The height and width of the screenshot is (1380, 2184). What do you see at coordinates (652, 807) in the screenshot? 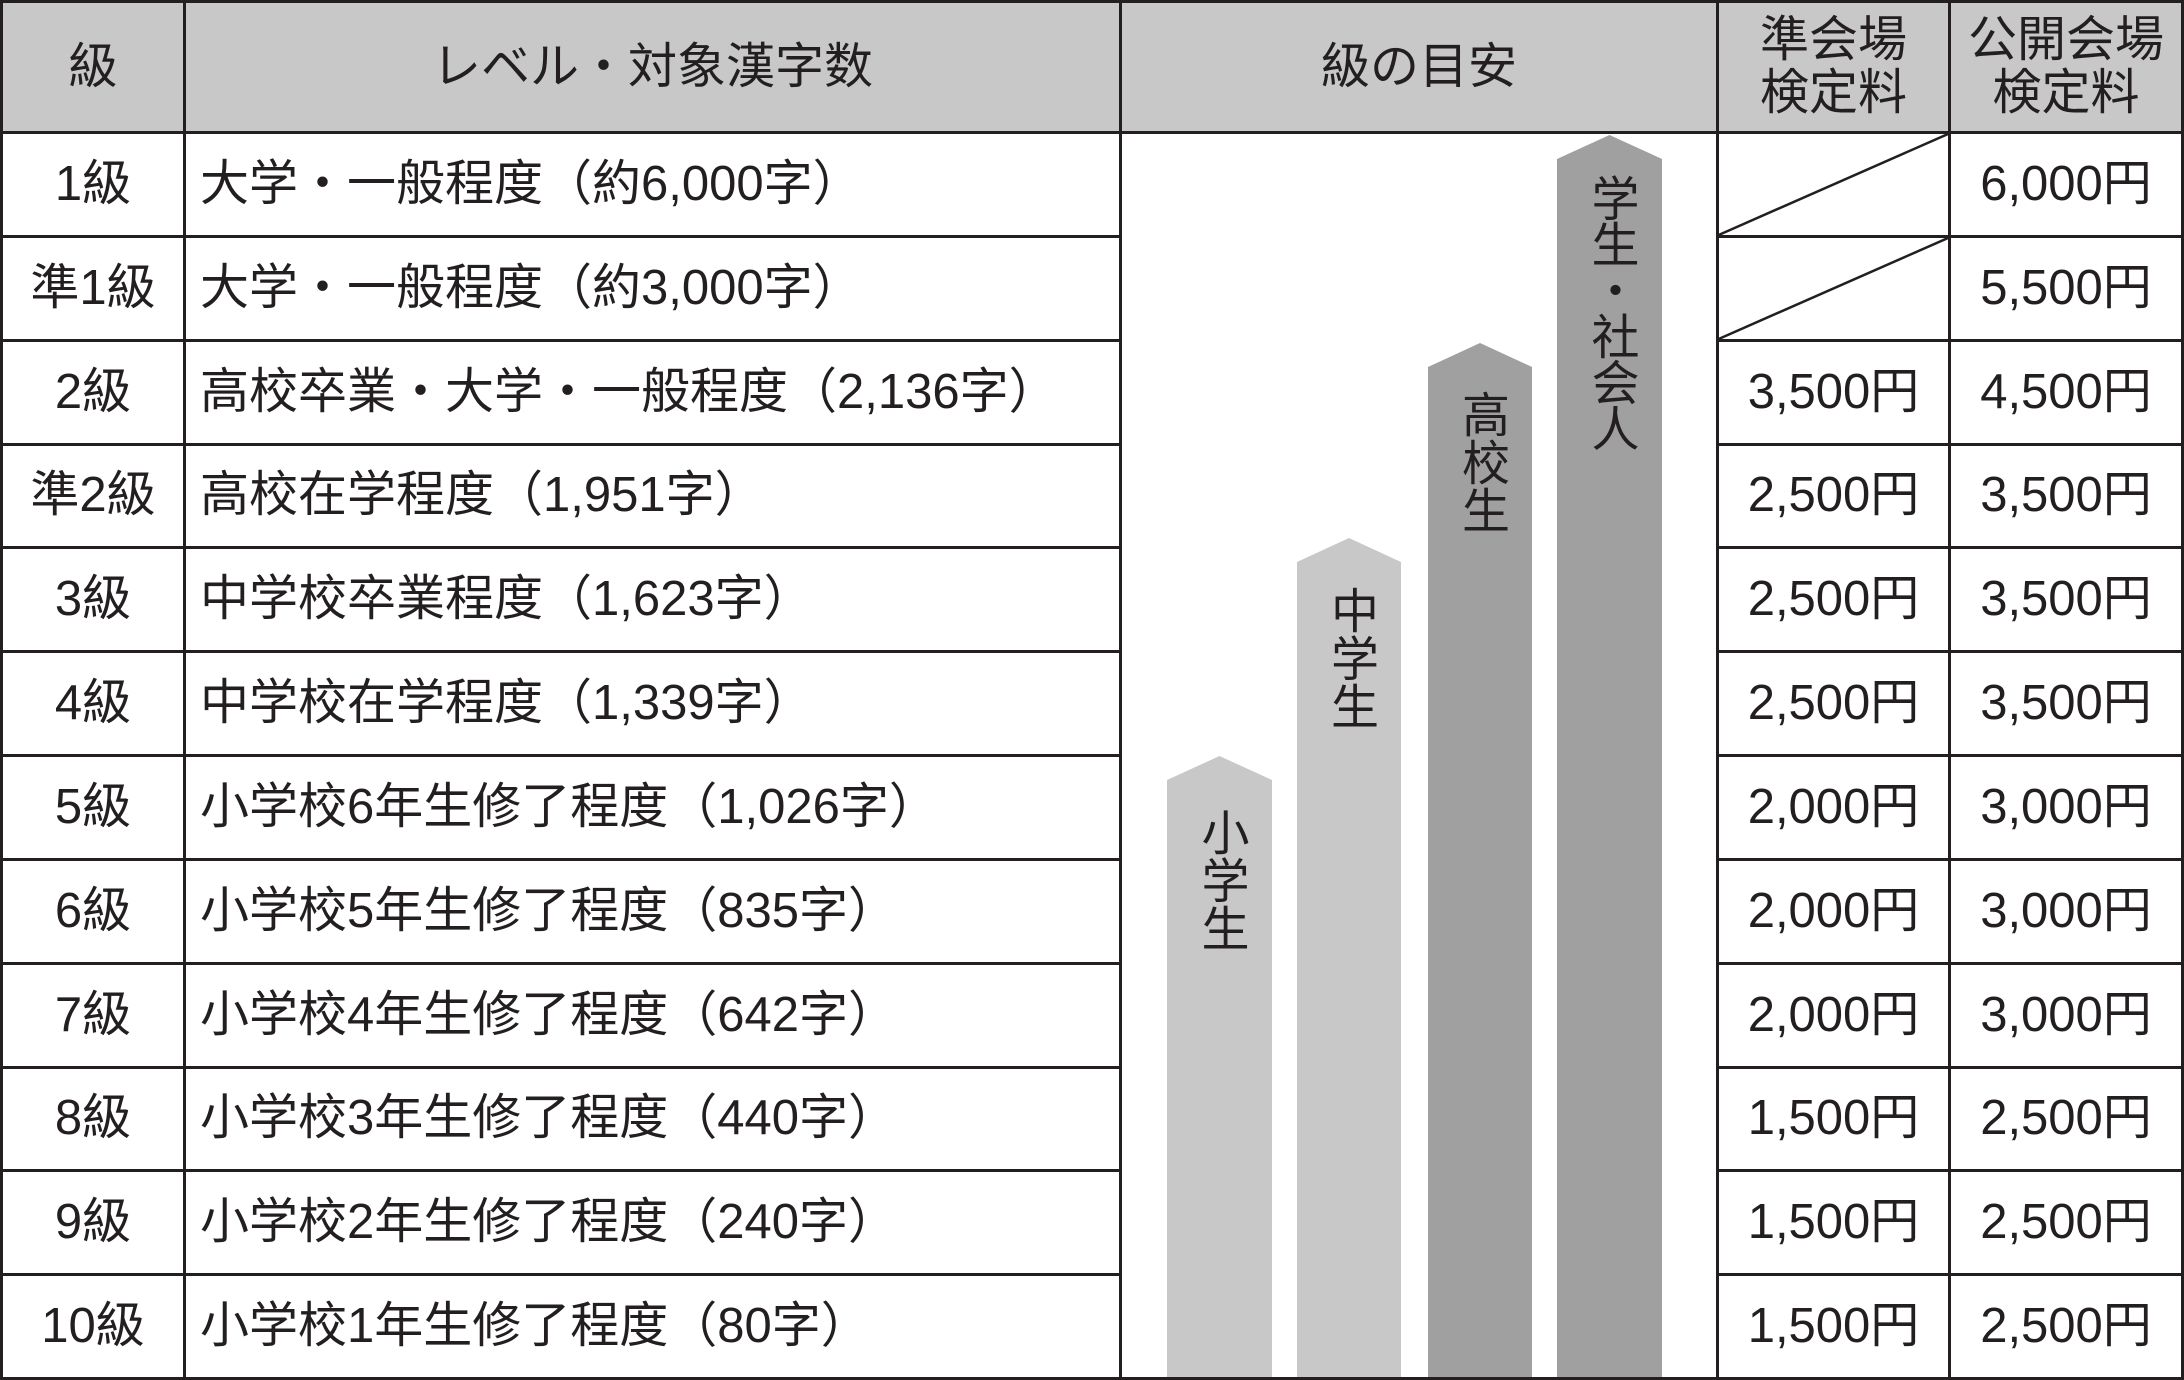
I see `level-cell: 小学校6年生修了程度（1,026字）` at bounding box center [652, 807].